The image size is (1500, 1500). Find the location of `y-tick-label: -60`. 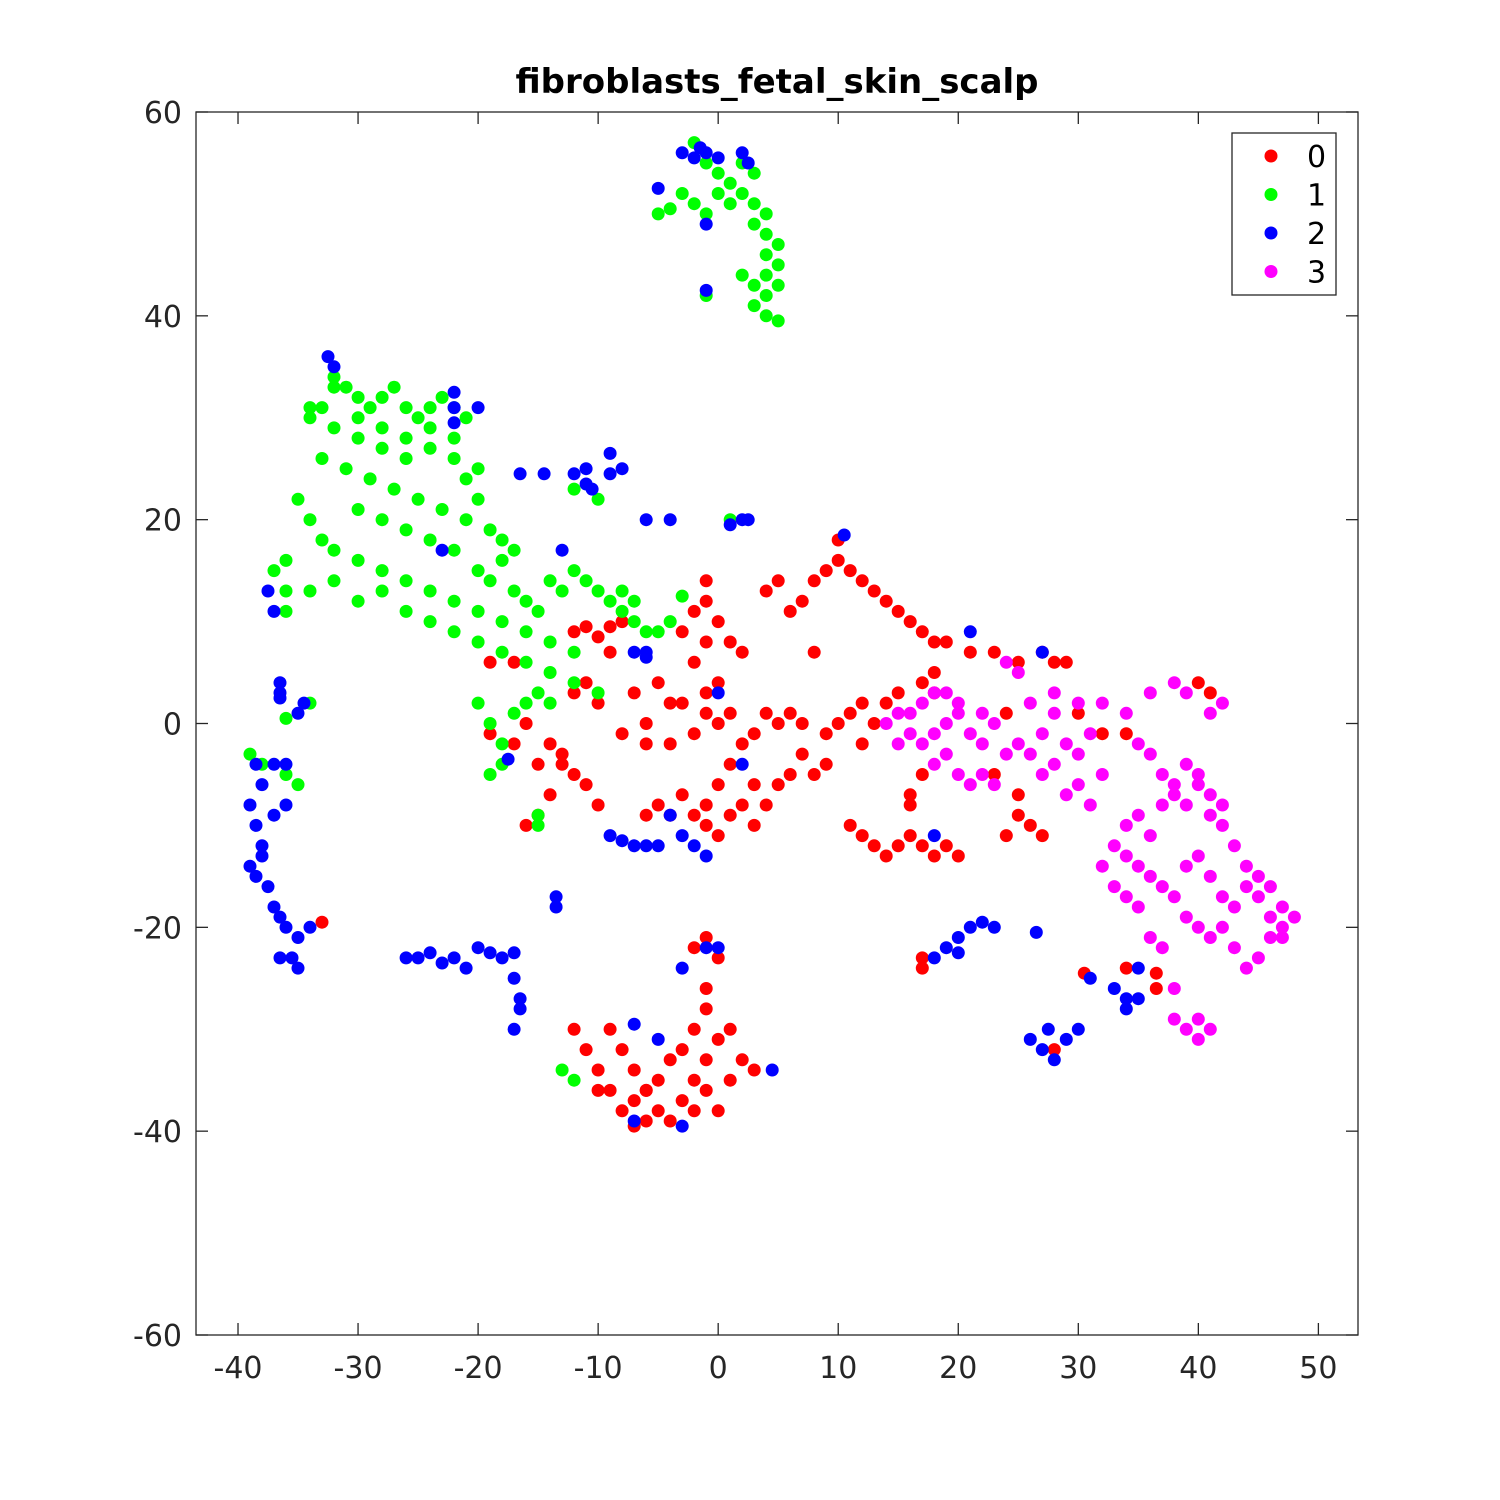

y-tick-label: -60 is located at coordinates (157, 1336).